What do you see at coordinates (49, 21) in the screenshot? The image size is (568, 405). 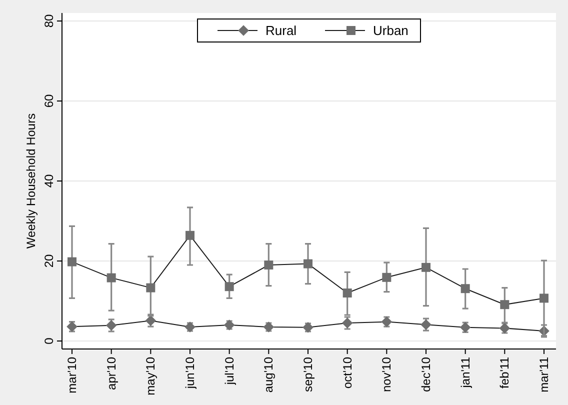 I see `y-tick-label: 80` at bounding box center [49, 21].